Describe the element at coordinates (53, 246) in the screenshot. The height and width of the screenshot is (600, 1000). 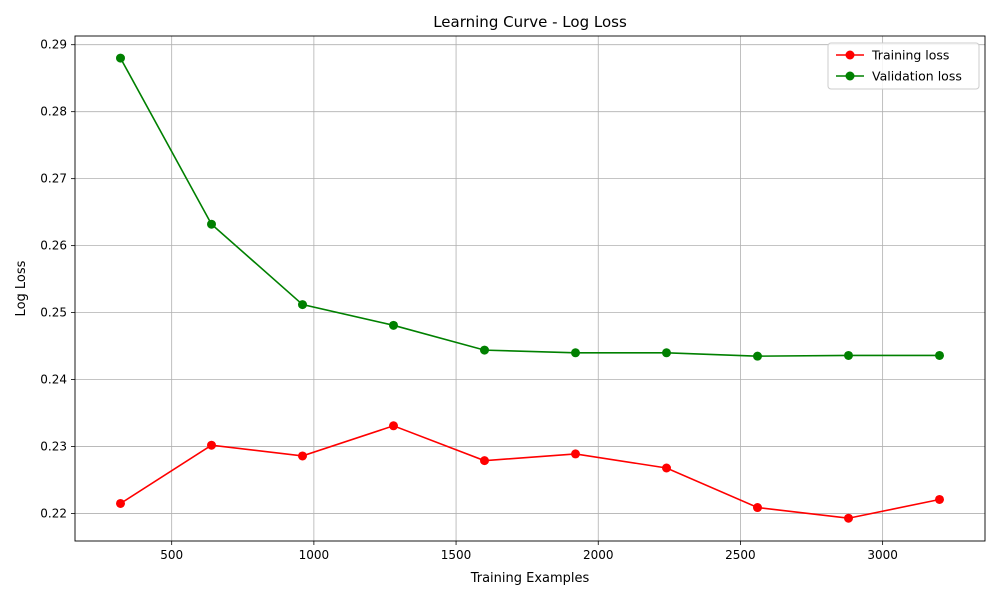
I see `y-tick-label: 0.26` at that location.